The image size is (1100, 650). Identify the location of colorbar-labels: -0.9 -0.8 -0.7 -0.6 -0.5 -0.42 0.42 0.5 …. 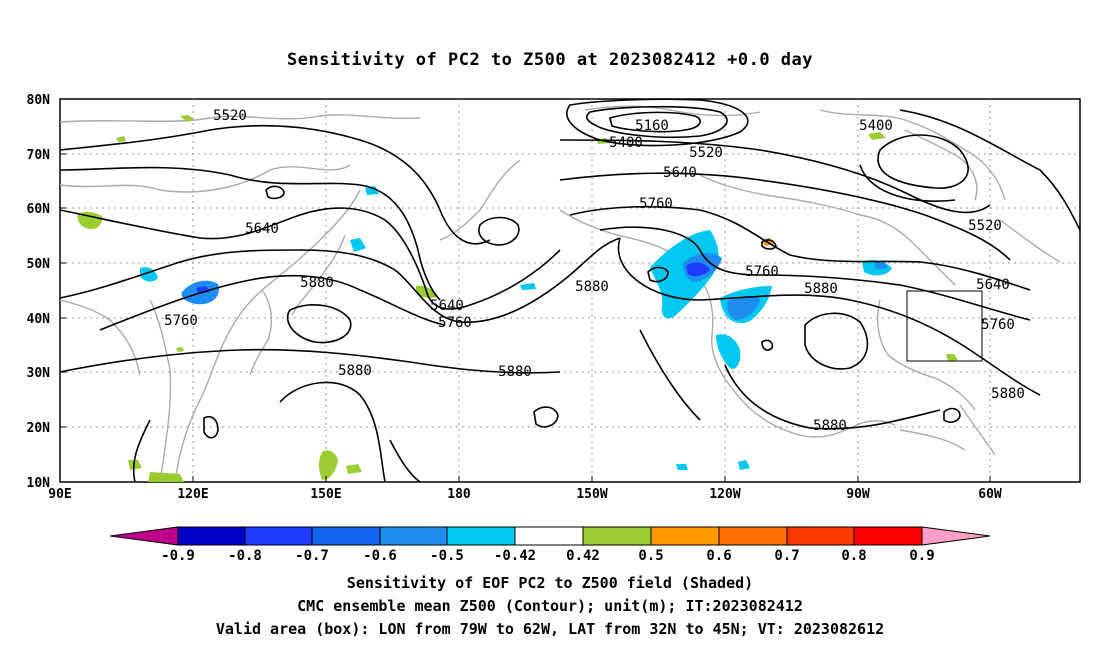
(548, 556).